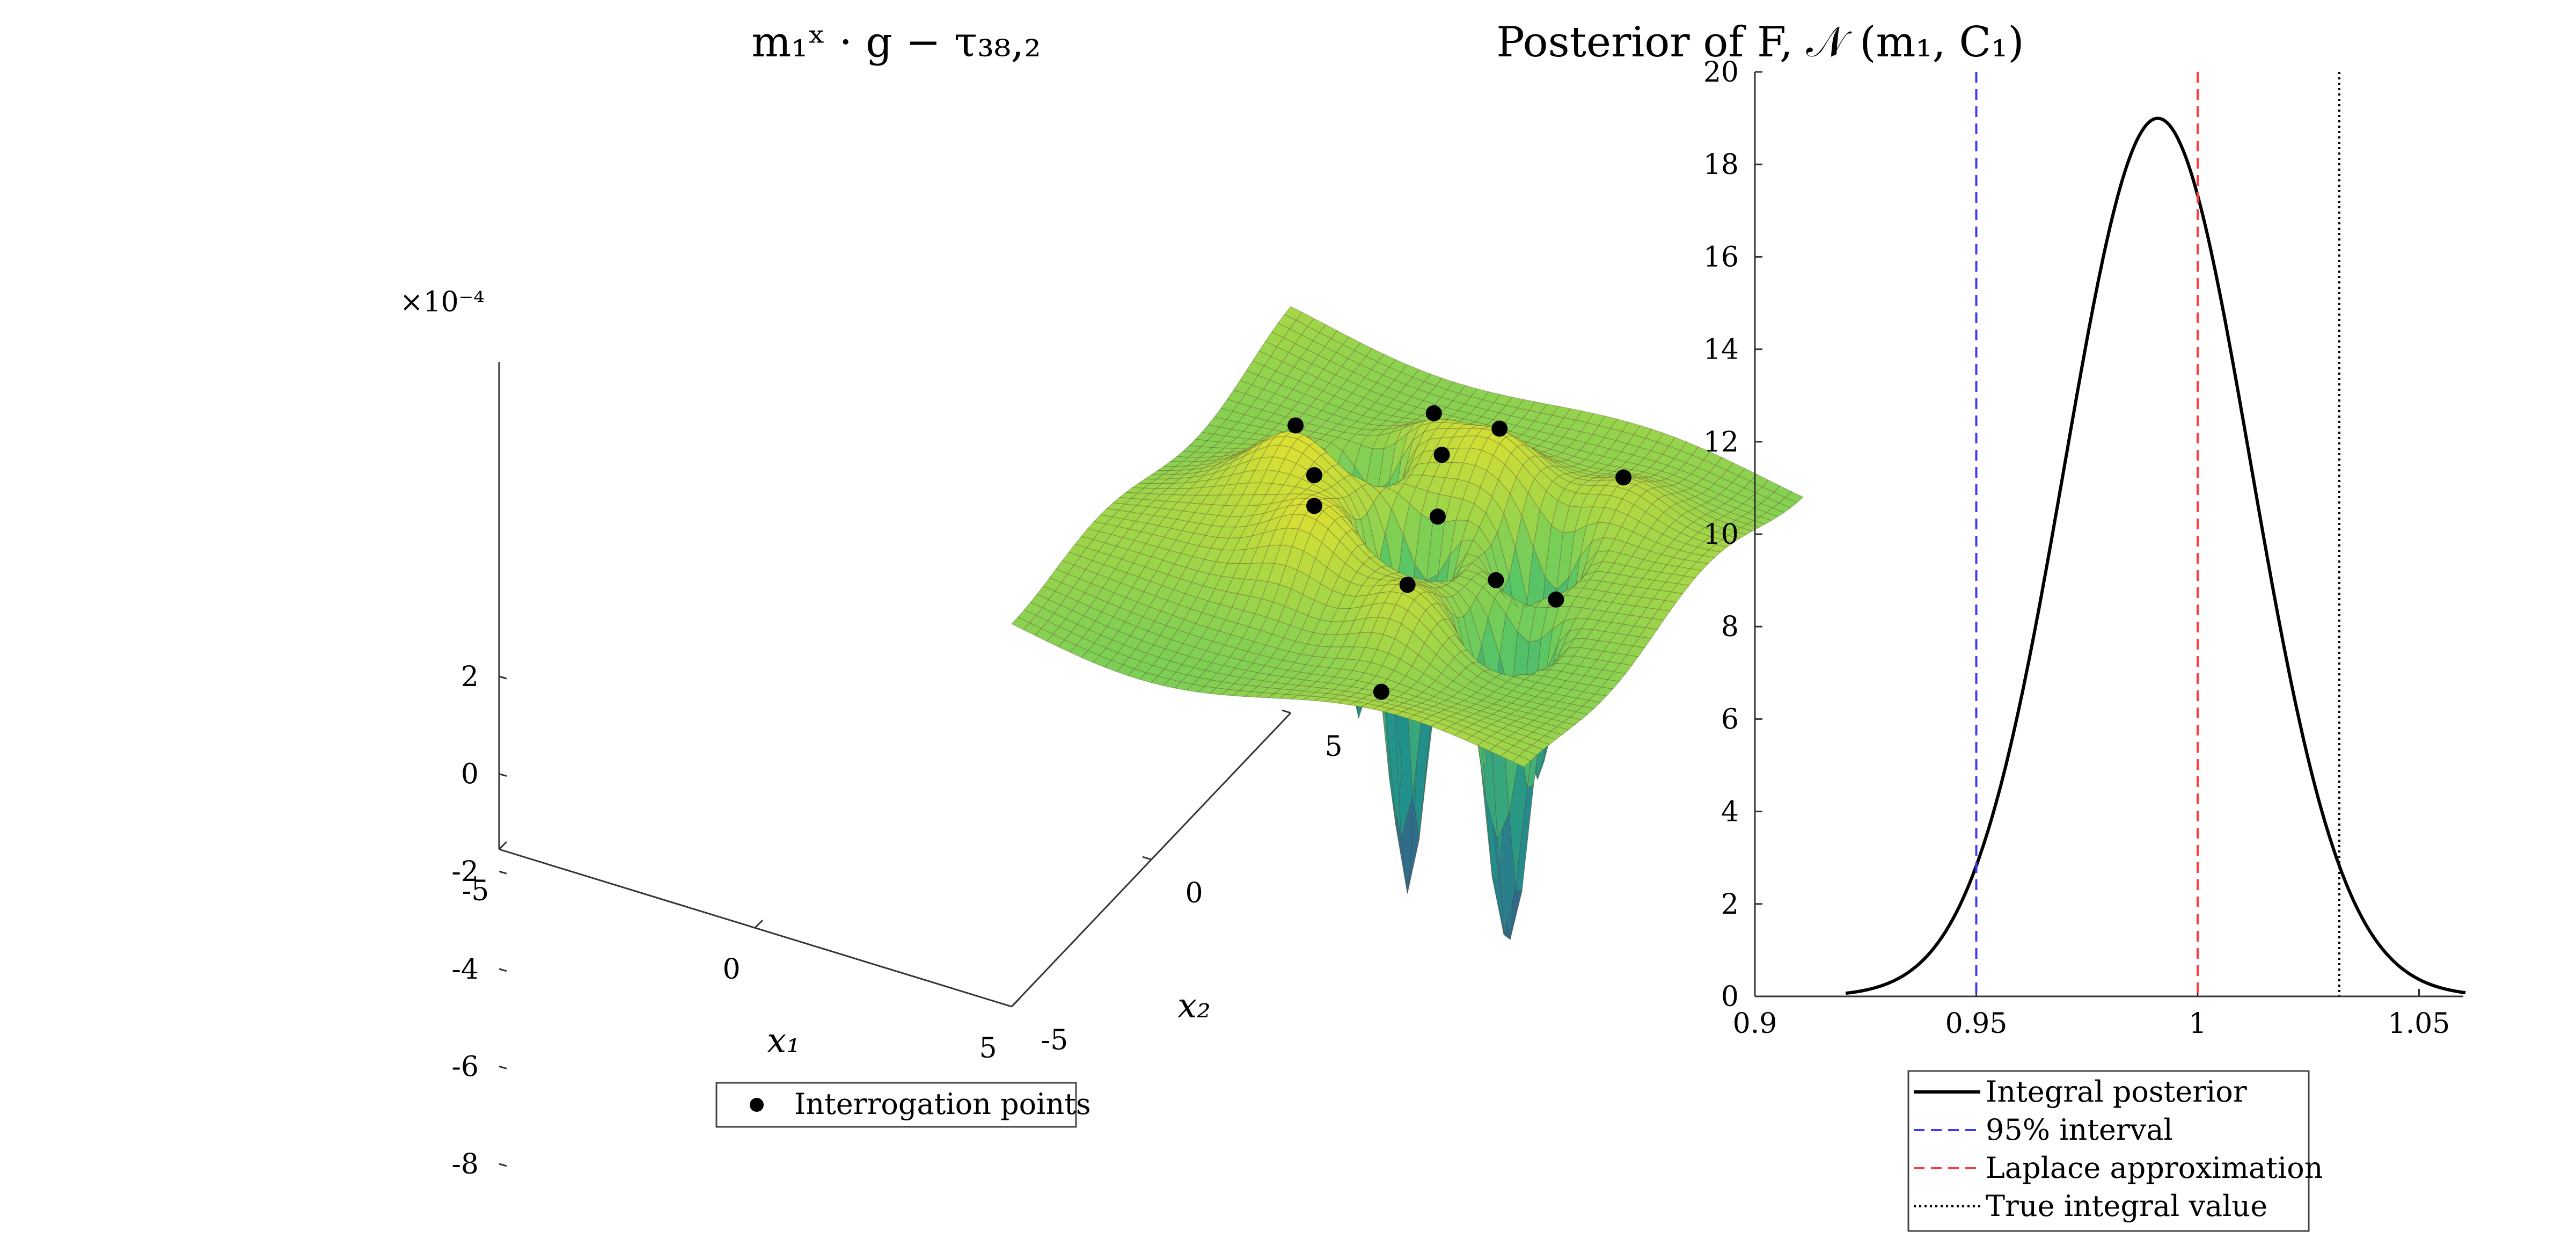 The image size is (2576, 1253). I want to click on x-tick-label: 1, so click(2197, 1024).